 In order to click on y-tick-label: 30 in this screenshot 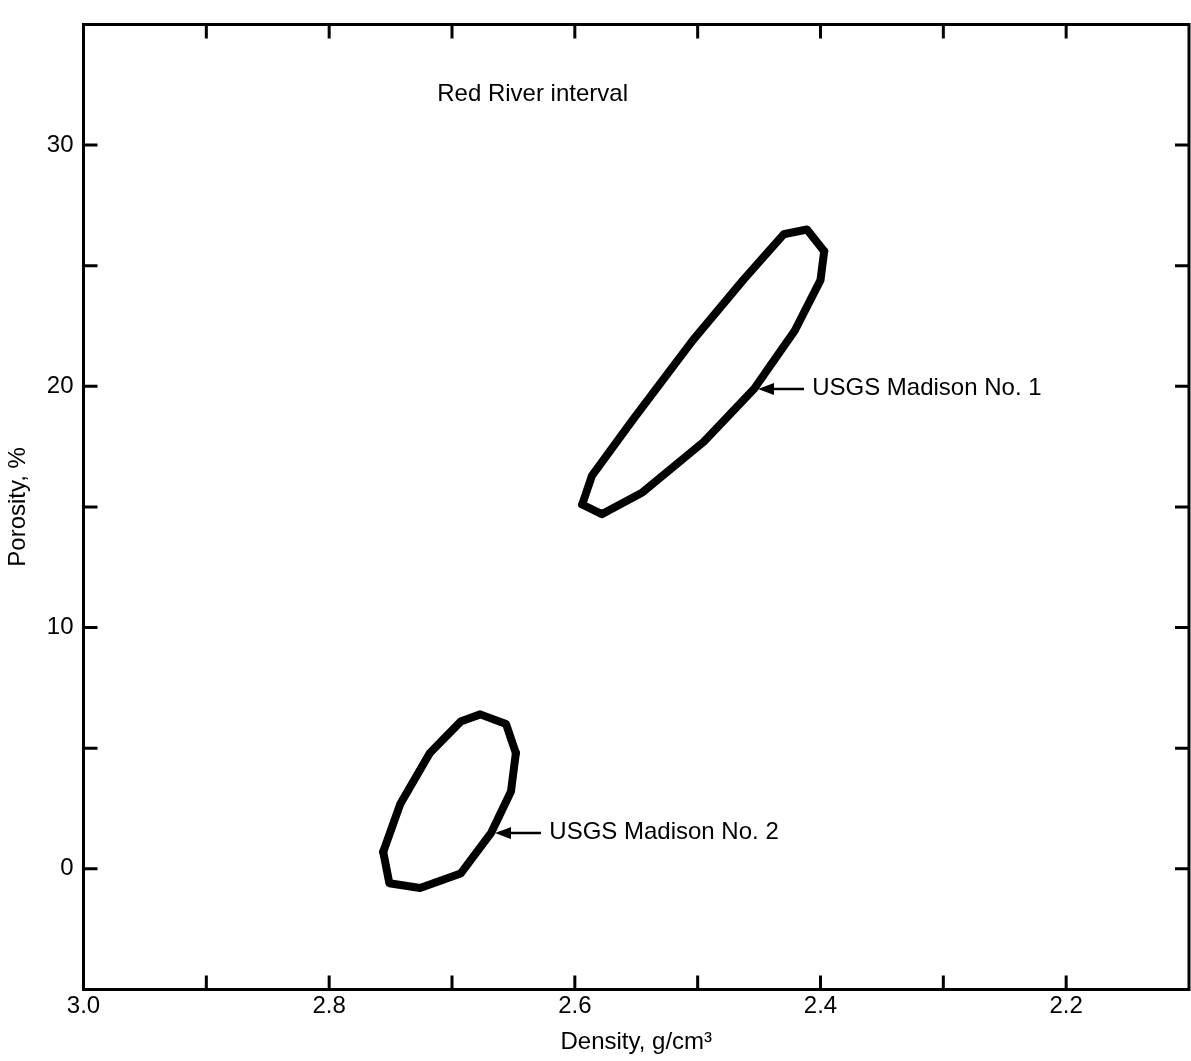, I will do `click(60, 143)`.